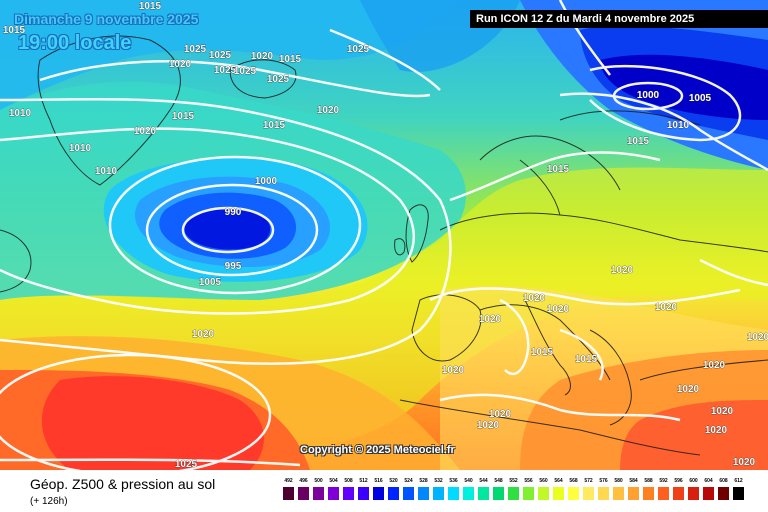 This screenshot has height=512, width=768. I want to click on scale-step: 612, so click(738, 492).